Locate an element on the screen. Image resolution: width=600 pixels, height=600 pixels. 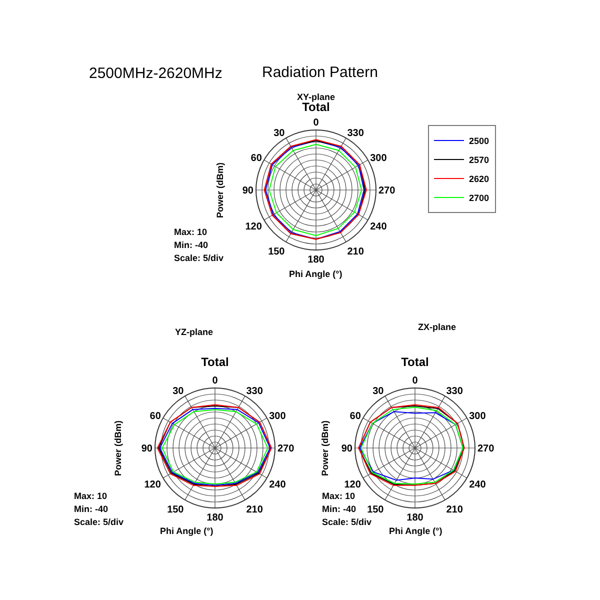
legend-label: 2570 is located at coordinates (479, 160).